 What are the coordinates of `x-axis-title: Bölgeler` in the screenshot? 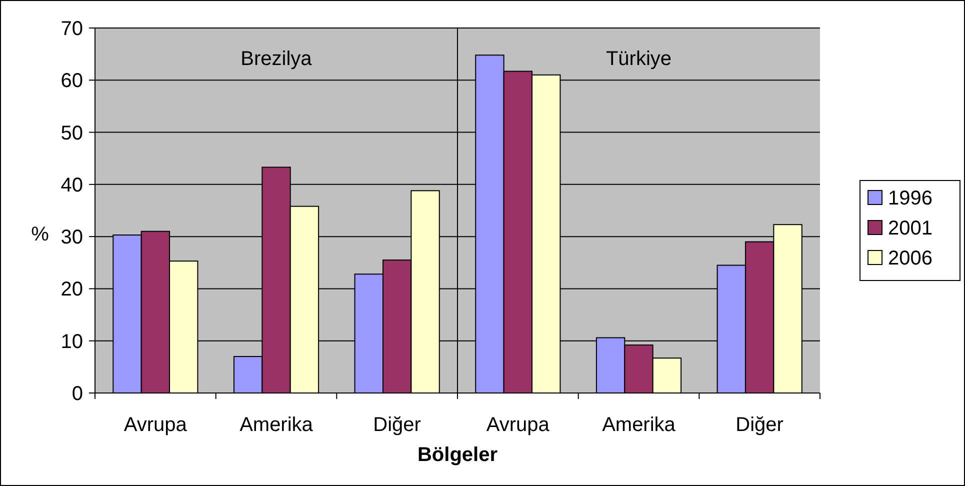 It's located at (457, 455).